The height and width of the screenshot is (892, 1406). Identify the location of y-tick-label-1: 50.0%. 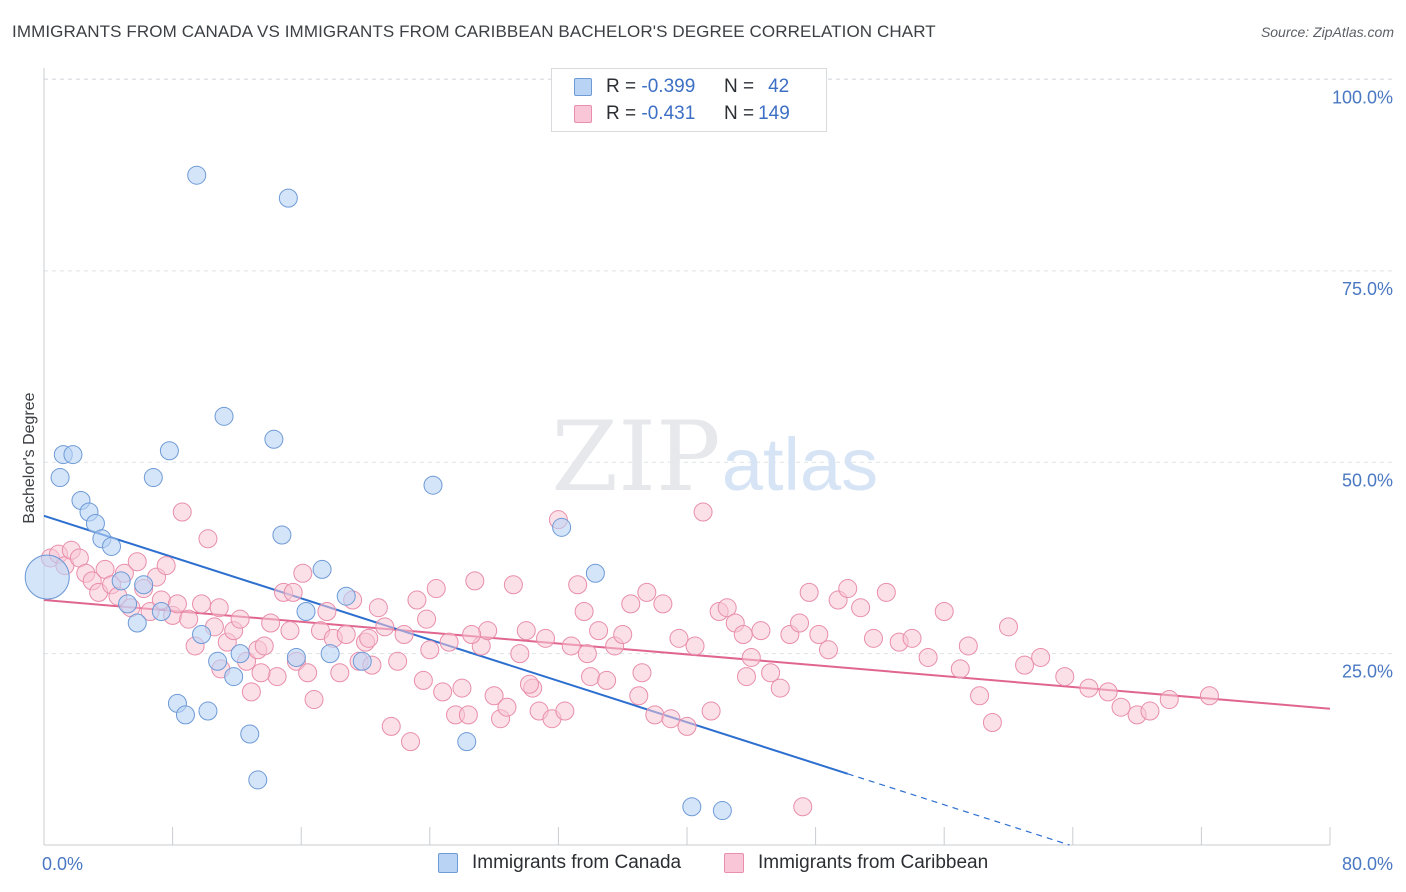
(1367, 480).